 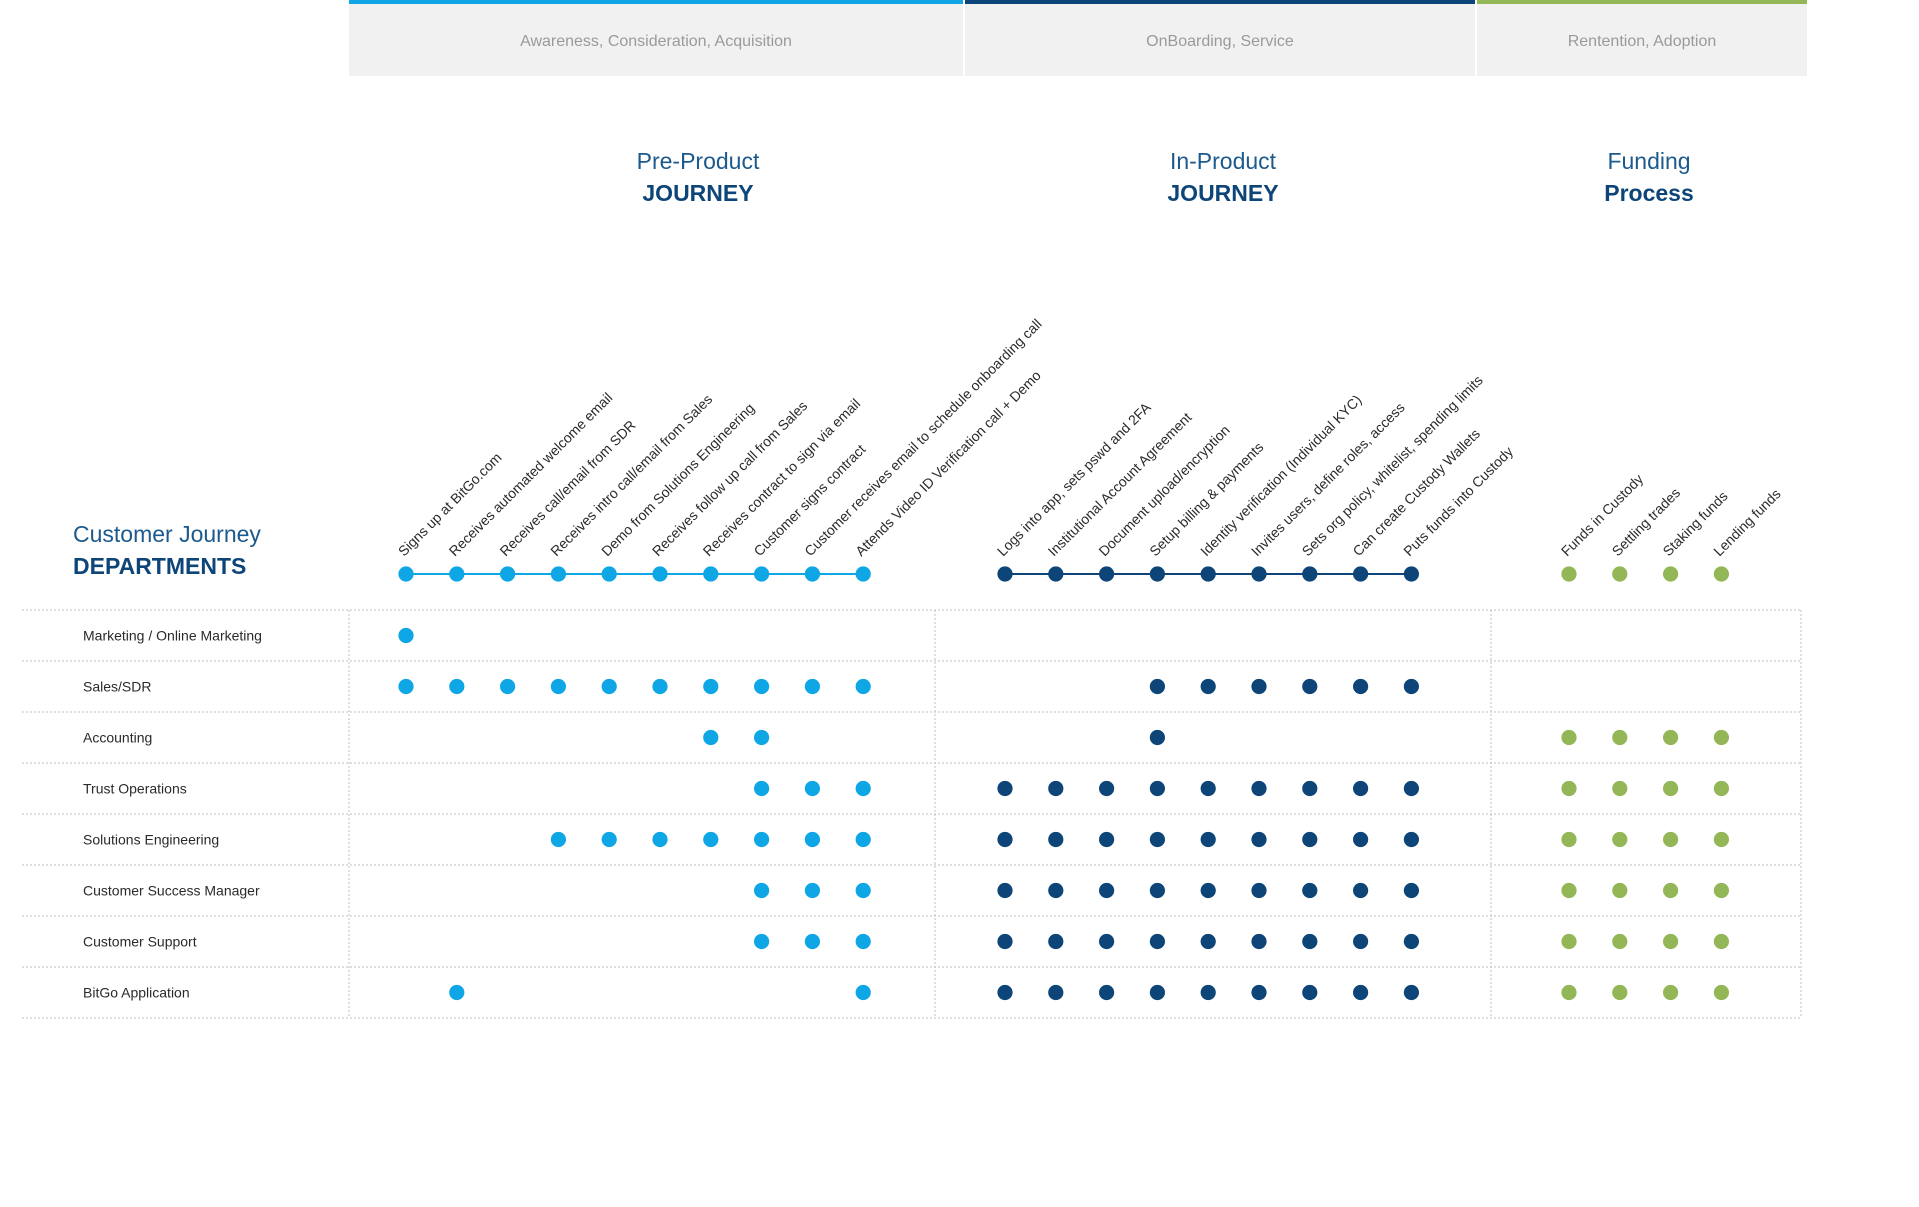 I want to click on in-product-subtitle: JOURNEY, so click(x=1222, y=193).